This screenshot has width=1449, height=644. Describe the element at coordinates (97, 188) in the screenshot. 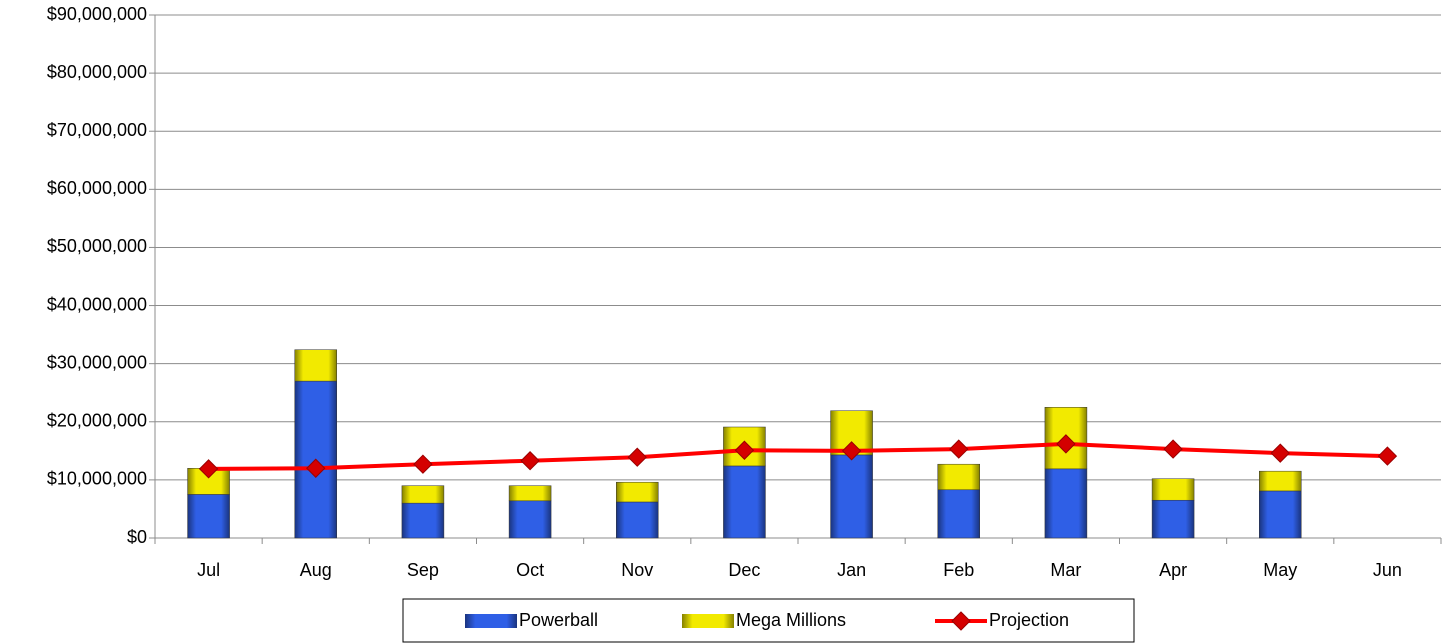

I see `y-tick-label: $60,000,000` at that location.